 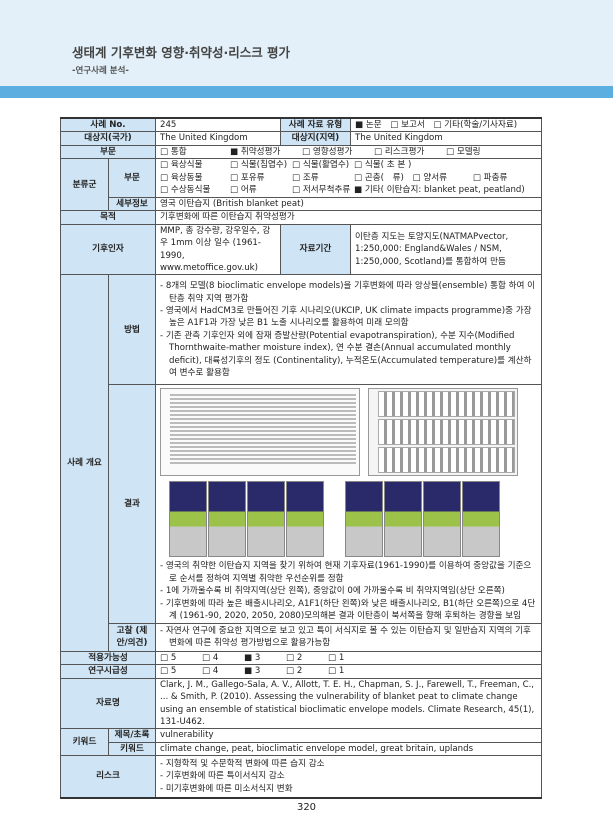 What do you see at coordinates (108, 249) in the screenshot?
I see `climate-label: 기후인자` at bounding box center [108, 249].